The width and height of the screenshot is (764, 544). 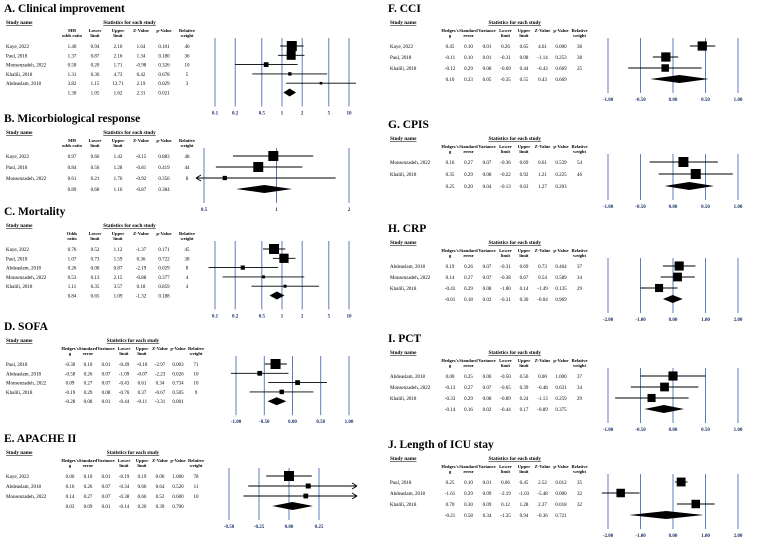 I want to click on cell-value: -1.61, so click(x=450, y=494).